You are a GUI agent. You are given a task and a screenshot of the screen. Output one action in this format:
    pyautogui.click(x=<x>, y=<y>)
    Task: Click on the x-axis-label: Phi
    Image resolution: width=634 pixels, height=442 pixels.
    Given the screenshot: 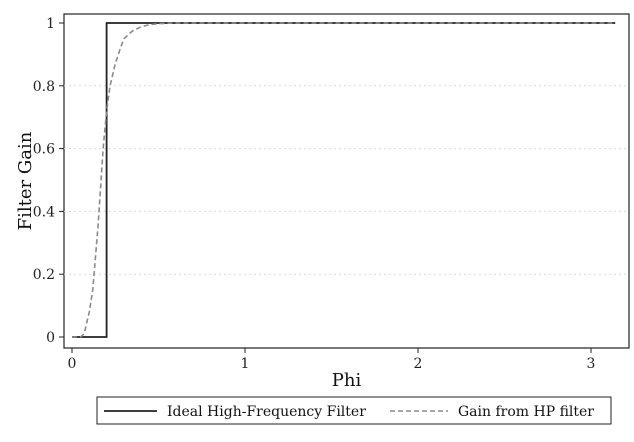 What is the action you would take?
    pyautogui.click(x=347, y=380)
    